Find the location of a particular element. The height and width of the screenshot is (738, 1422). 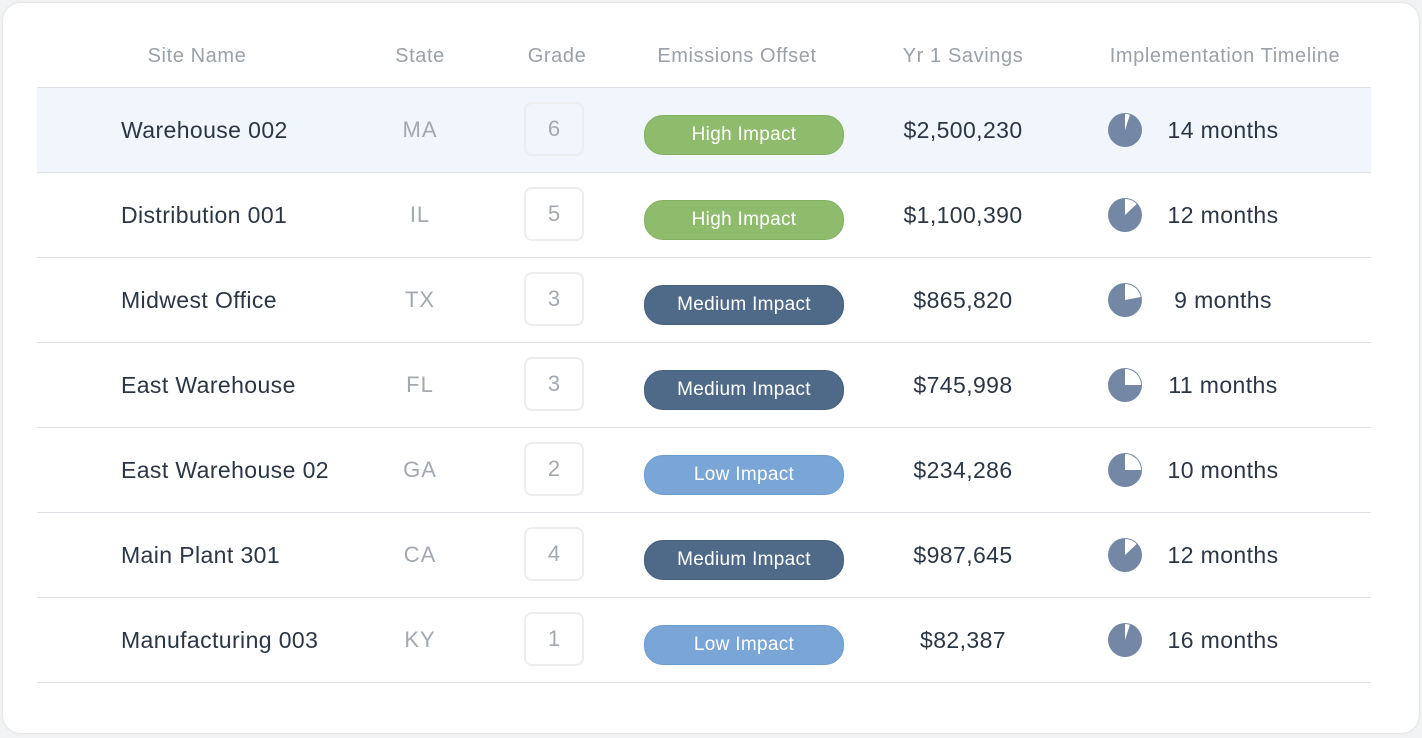

grade-badge: 1 is located at coordinates (554, 639).